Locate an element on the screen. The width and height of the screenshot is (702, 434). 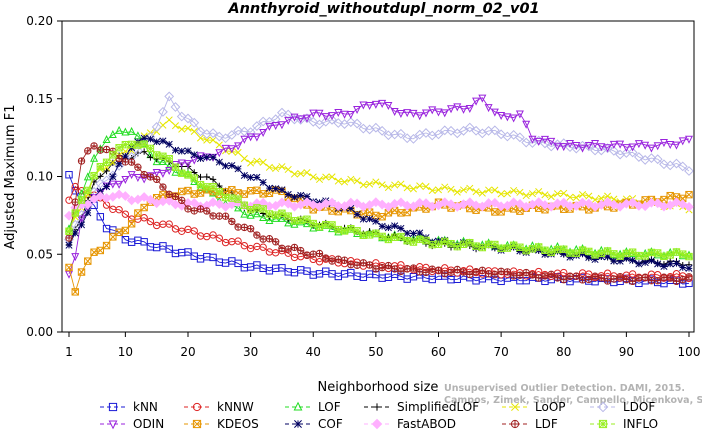
data-point-knn is located at coordinates (238, 263).